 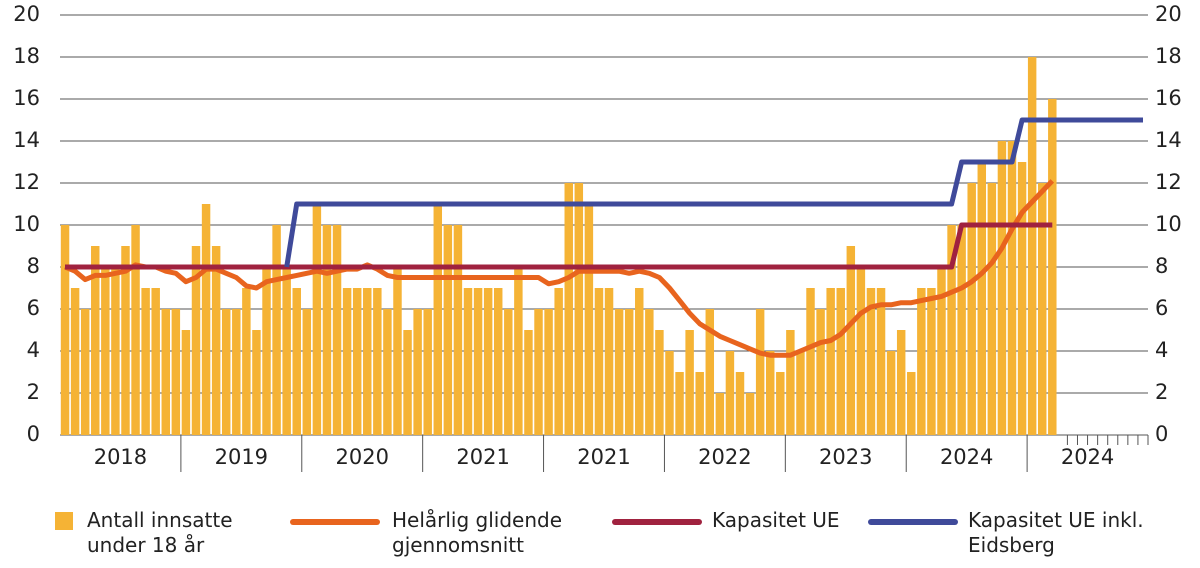 What do you see at coordinates (724, 457) in the screenshot?
I see `x-group-label: 2022` at bounding box center [724, 457].